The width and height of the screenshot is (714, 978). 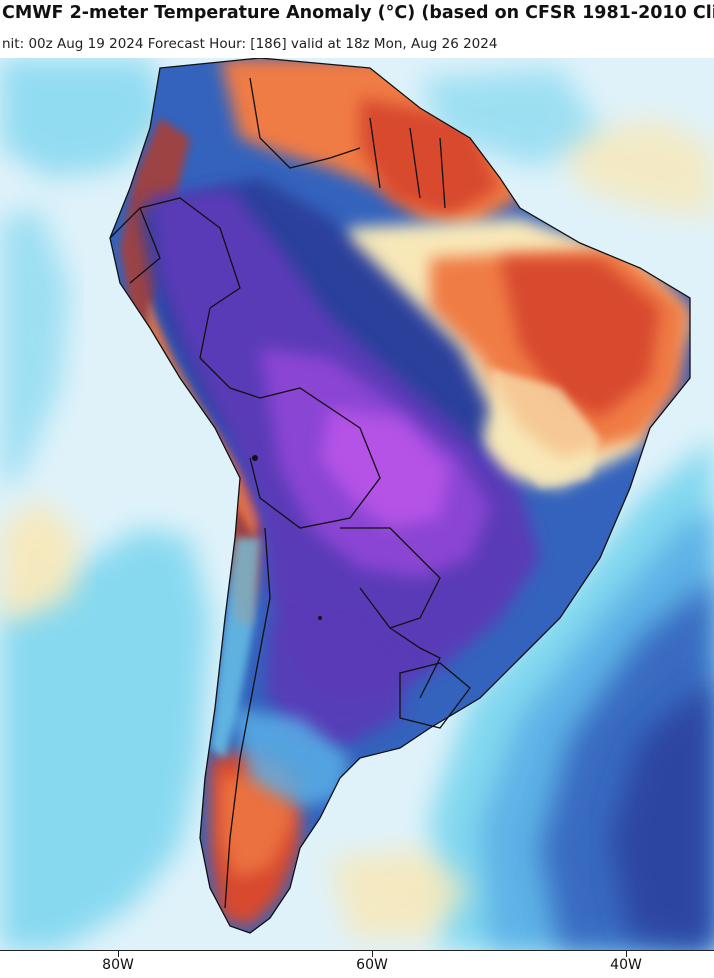 I want to click on border-colombia-peru, so click(x=190, y=253).